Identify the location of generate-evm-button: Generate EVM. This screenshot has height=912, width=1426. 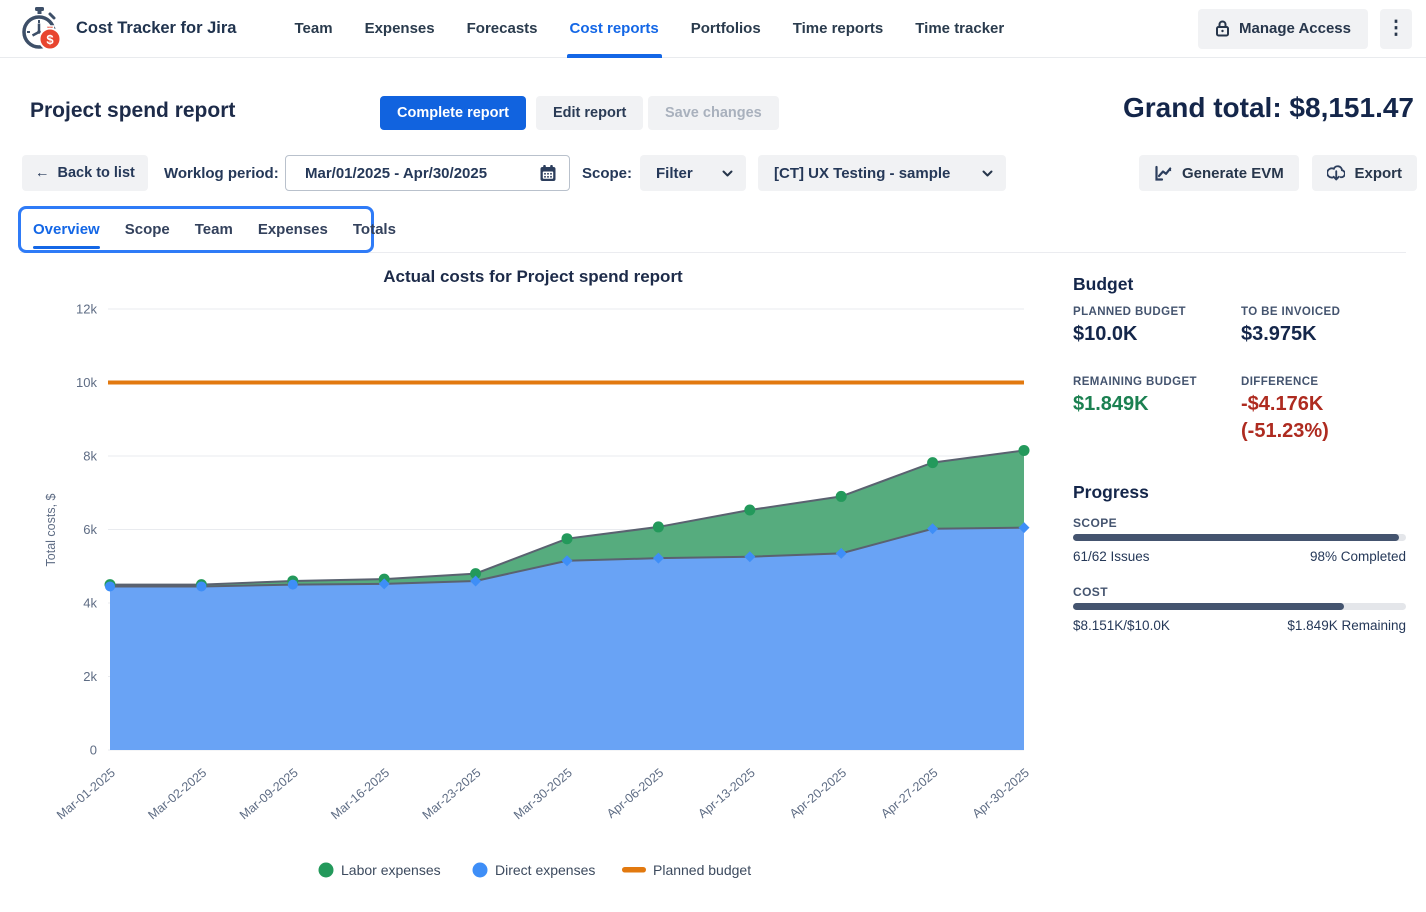
(1219, 173).